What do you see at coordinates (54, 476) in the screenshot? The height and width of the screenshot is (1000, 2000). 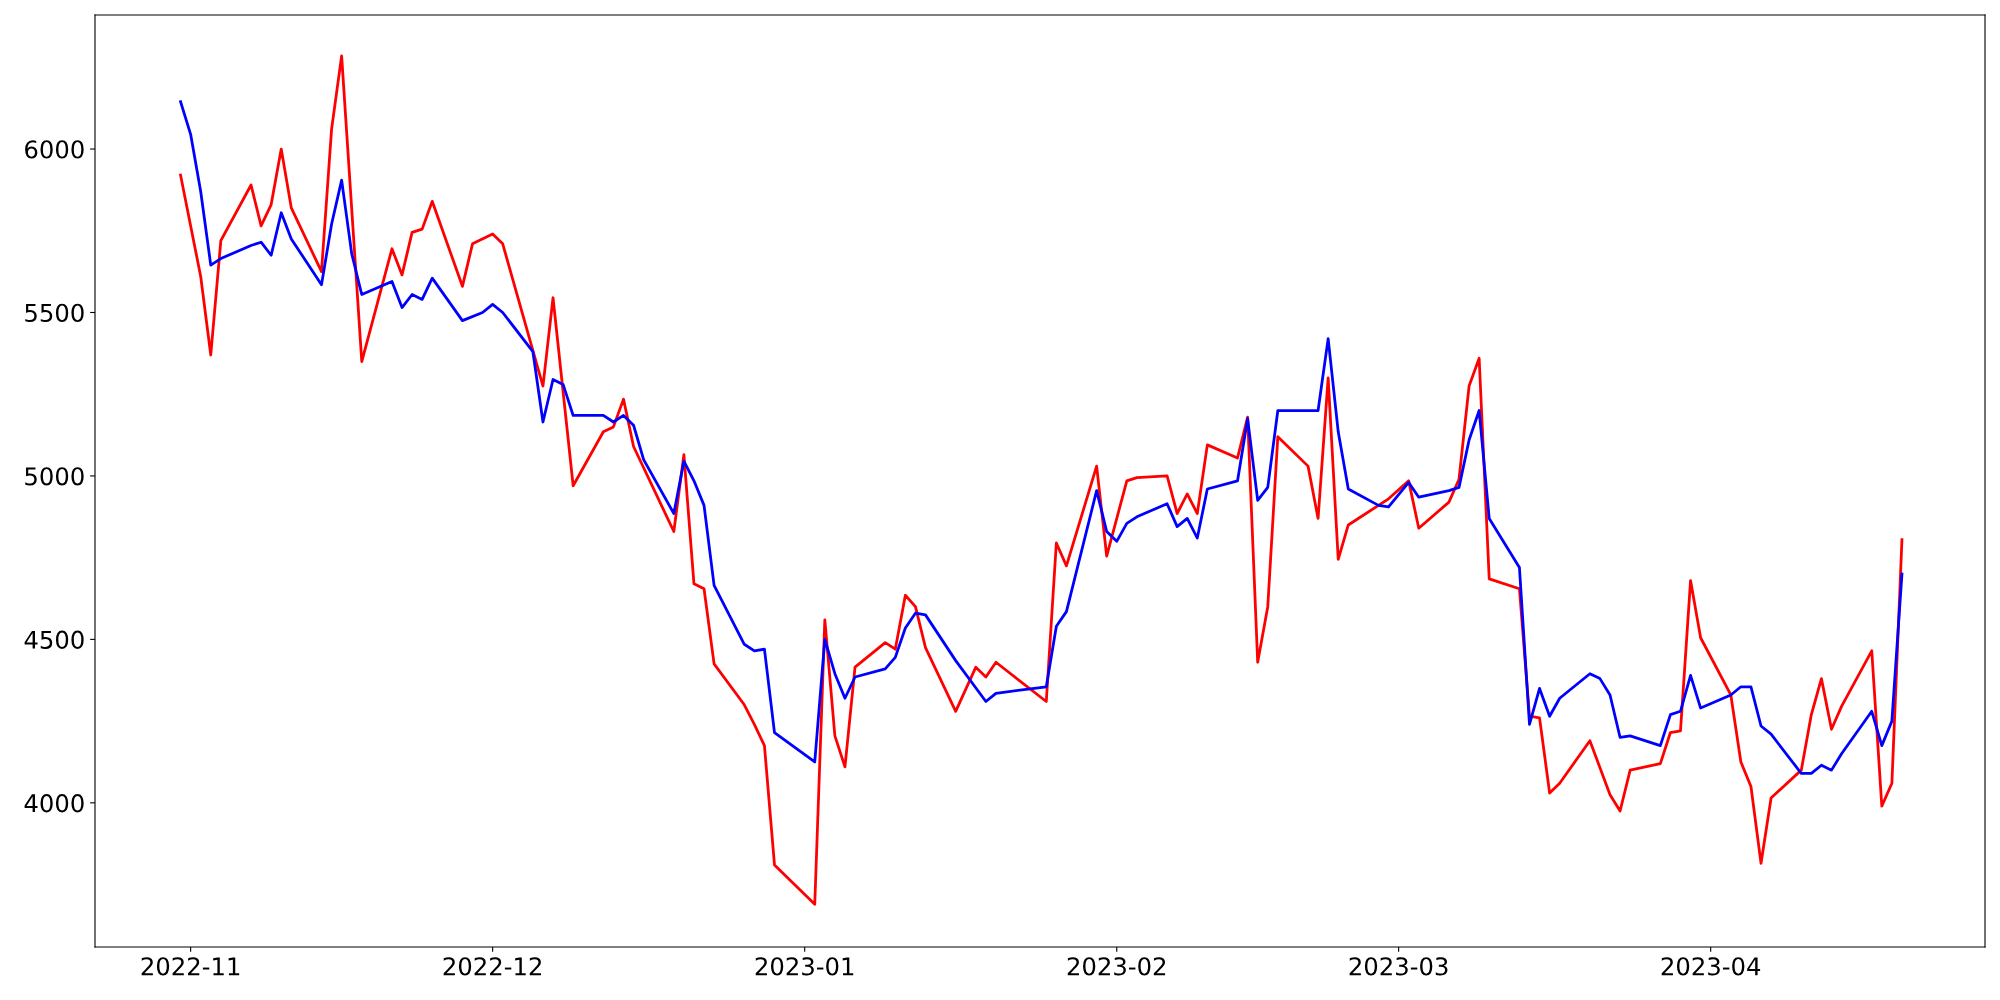 I see `y-tick-label: 5000` at bounding box center [54, 476].